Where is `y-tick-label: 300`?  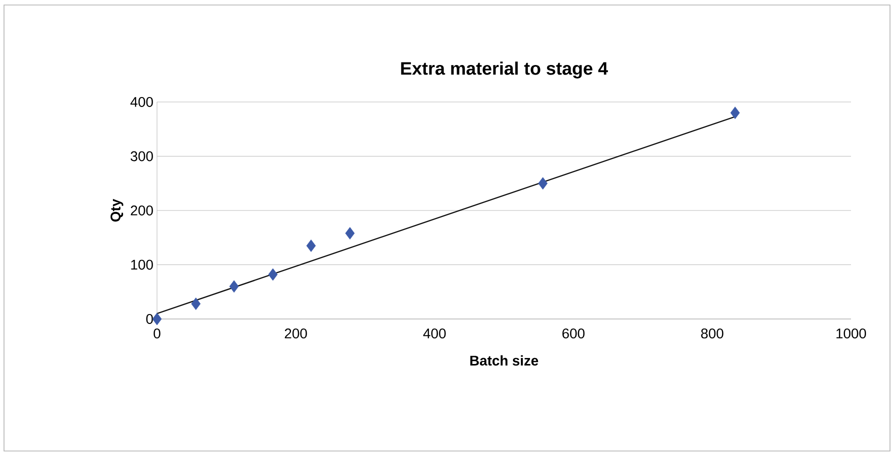 y-tick-label: 300 is located at coordinates (141, 156).